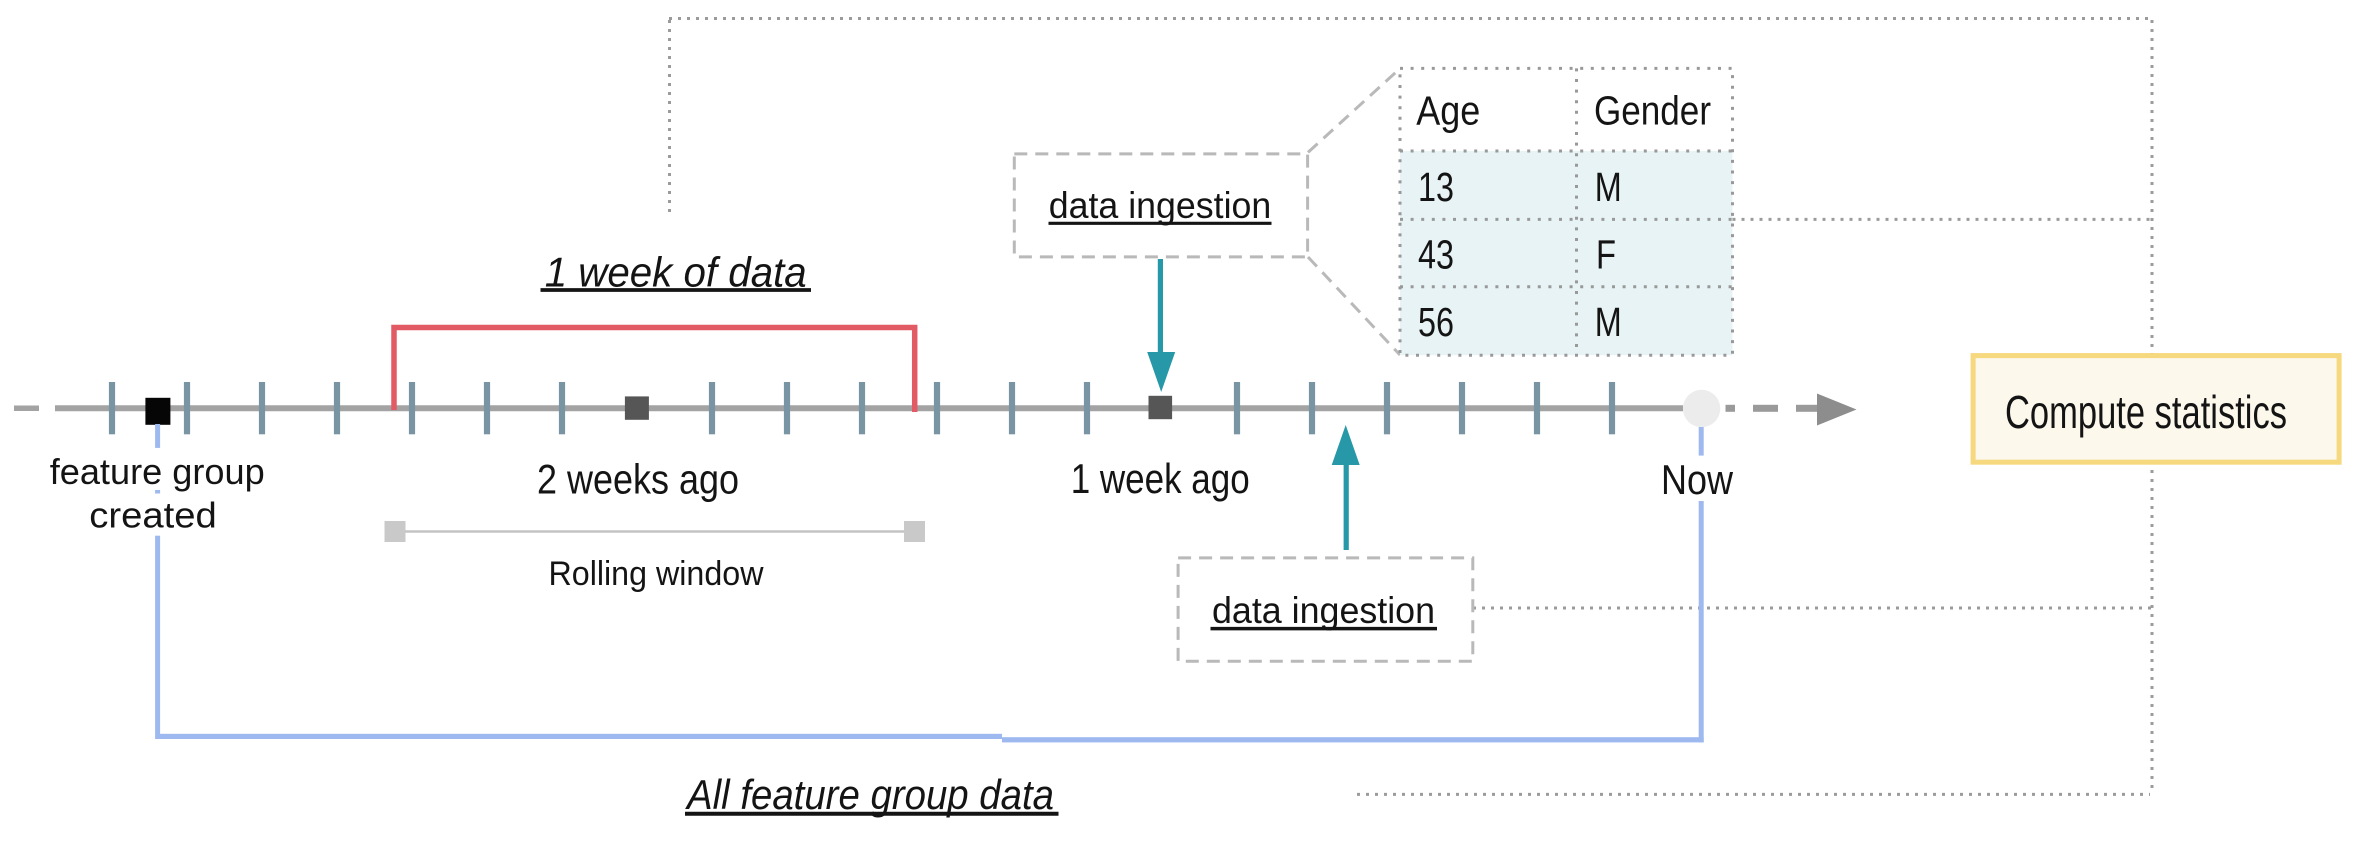  I want to click on svg-text: 13, so click(1436, 187).